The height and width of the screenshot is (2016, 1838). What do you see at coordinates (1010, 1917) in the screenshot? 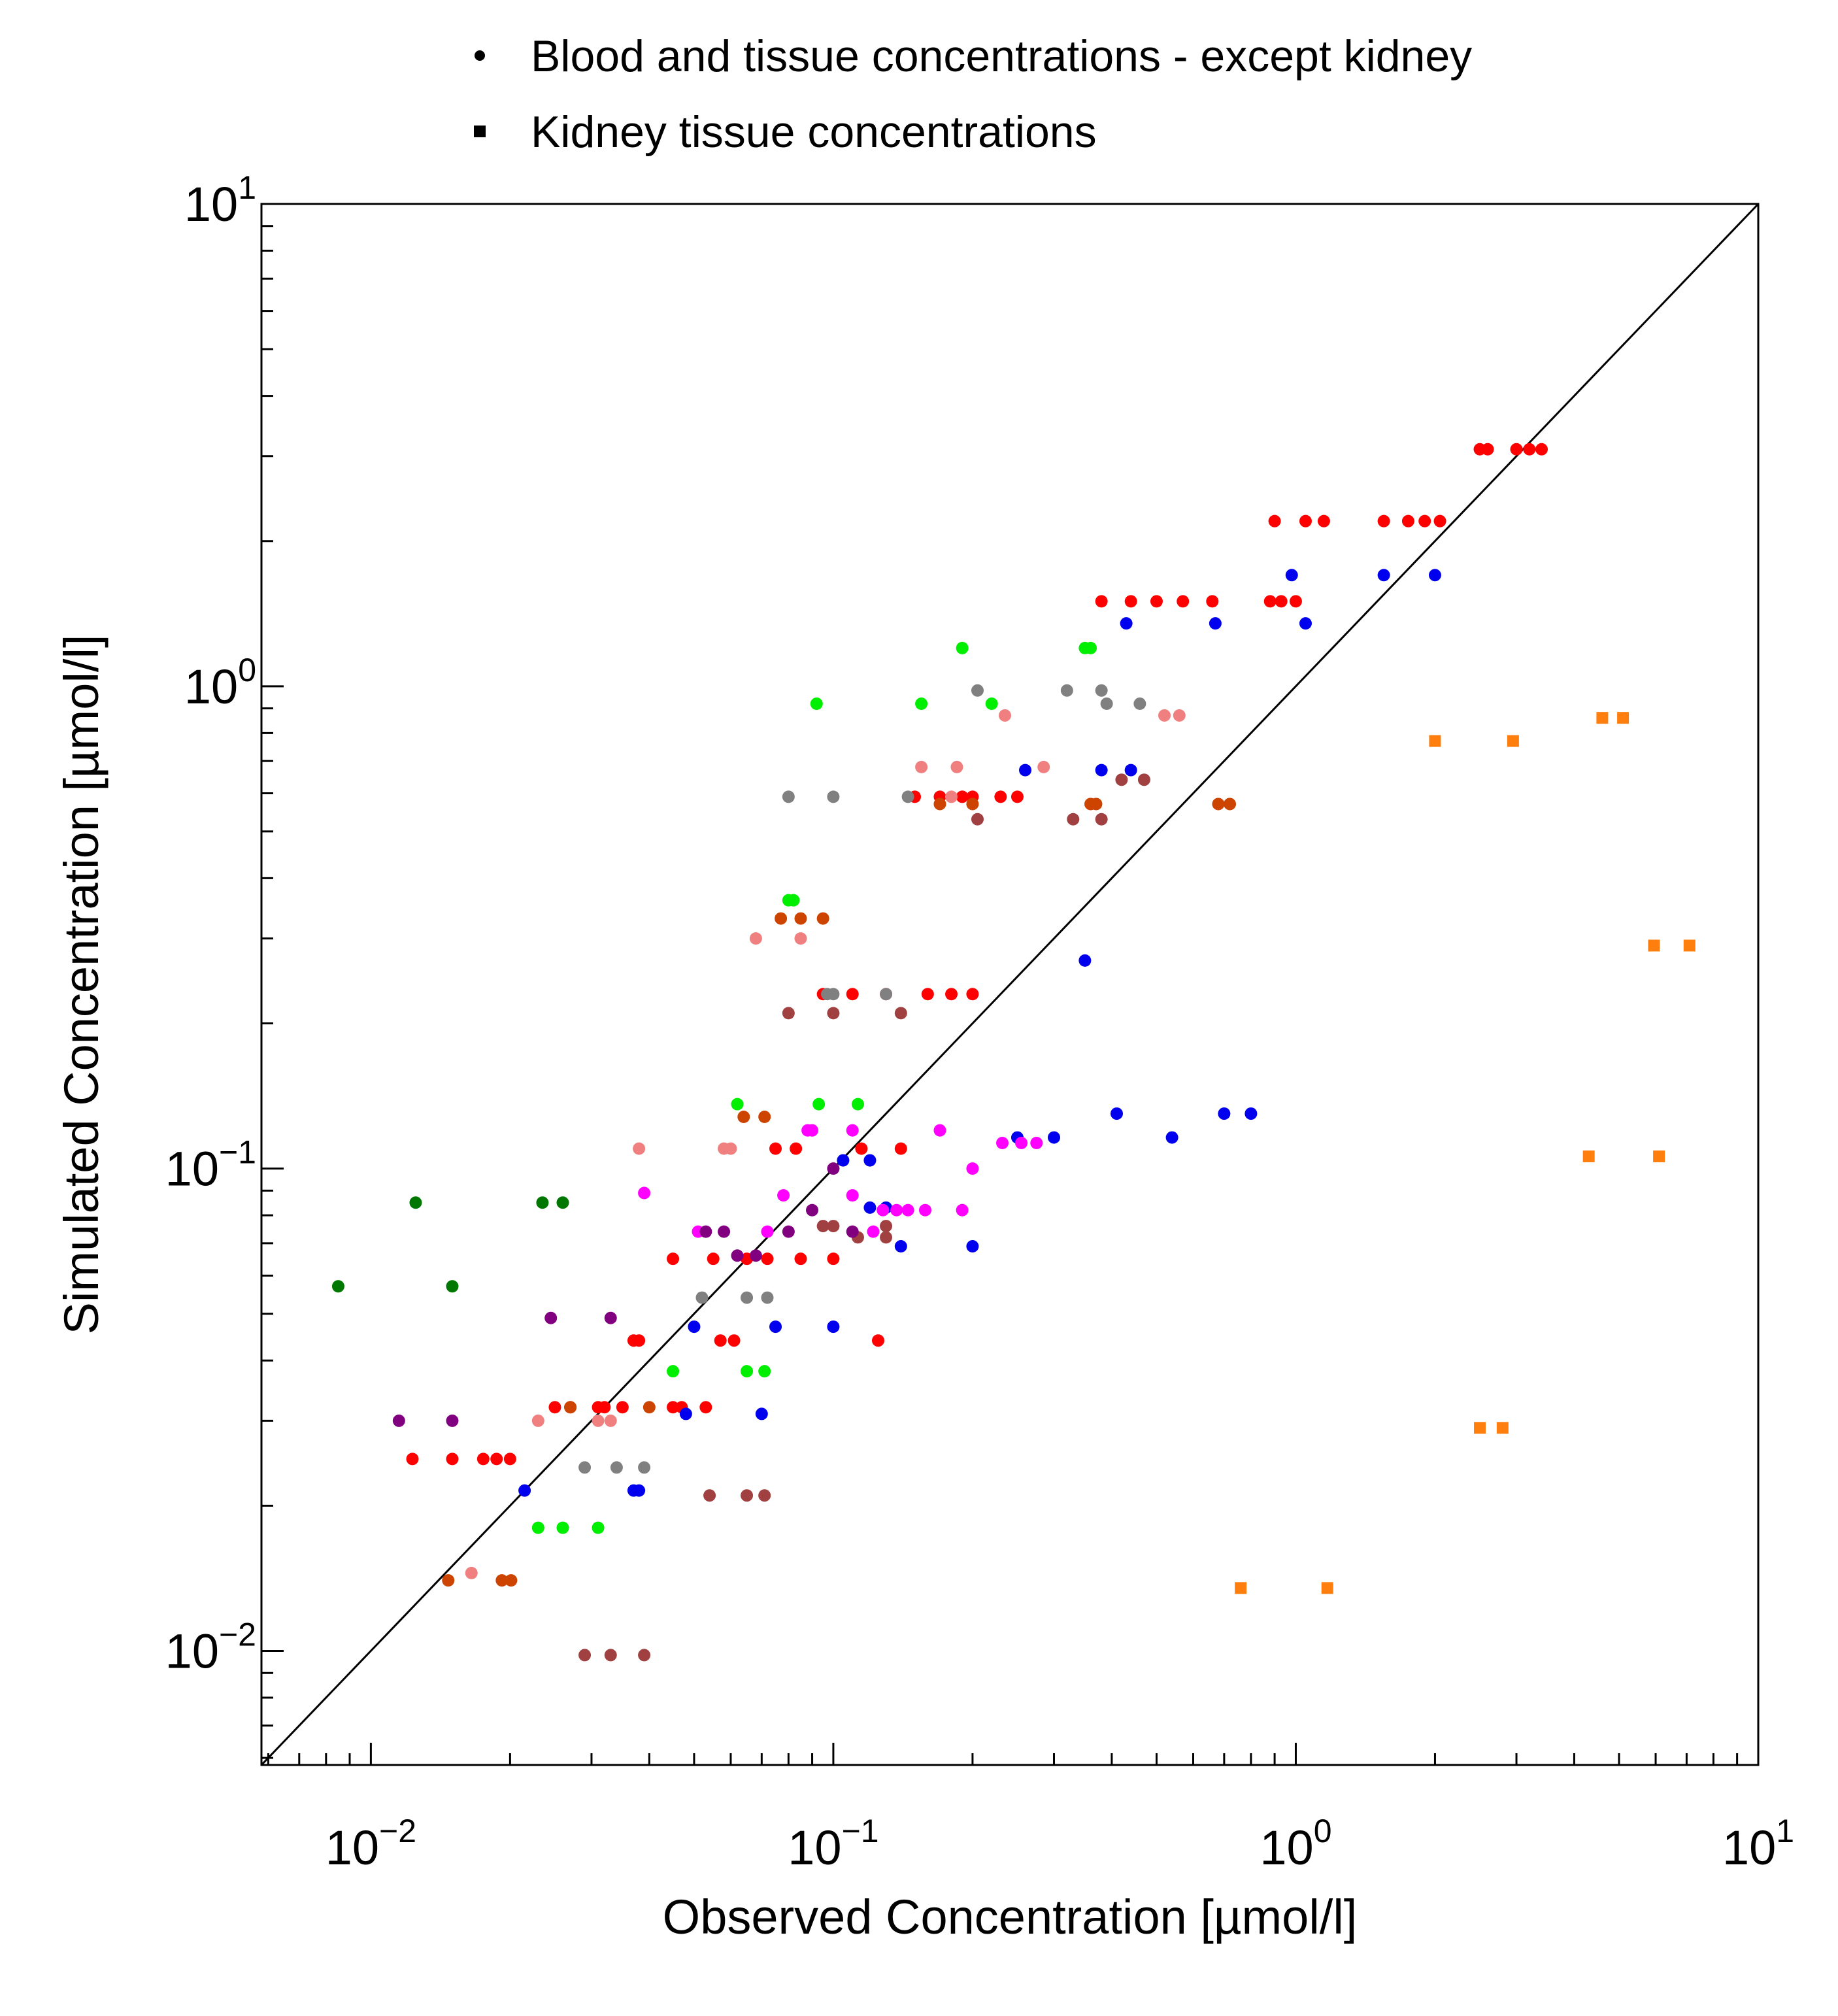
I see `x-axis-title: Observed Concentration [µmol/l]` at bounding box center [1010, 1917].